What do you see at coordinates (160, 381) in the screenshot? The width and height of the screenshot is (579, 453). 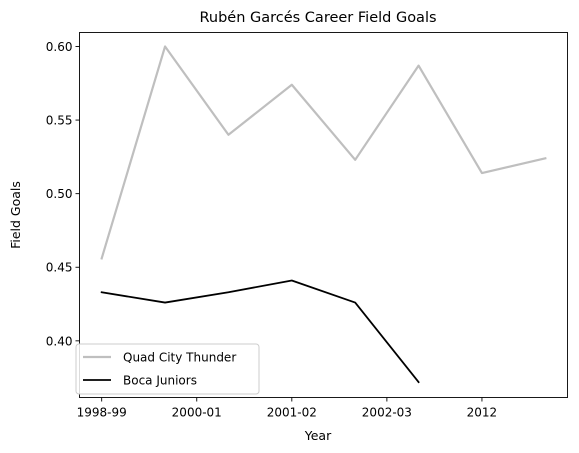 I see `legend-label: Boca Juniors` at bounding box center [160, 381].